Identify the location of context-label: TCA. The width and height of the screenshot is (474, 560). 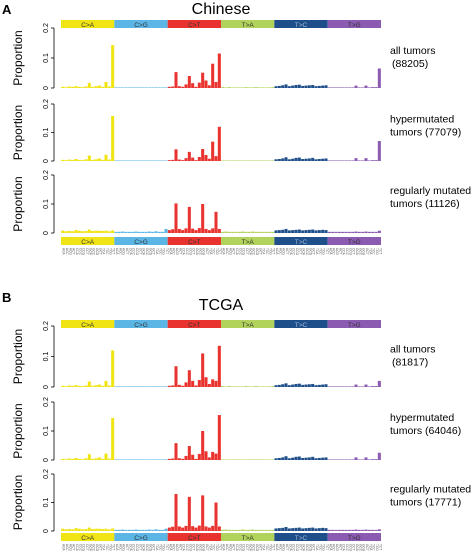
(370, 251).